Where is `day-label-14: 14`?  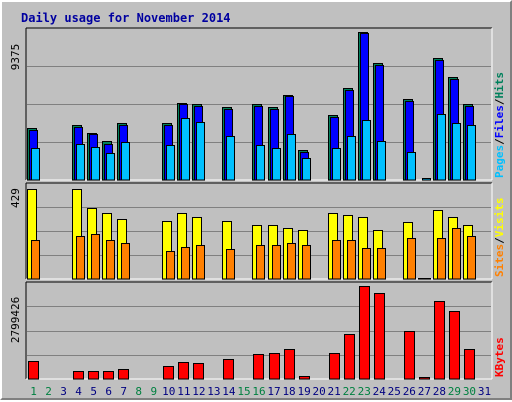 day-label-14: 14 is located at coordinates (229, 391).